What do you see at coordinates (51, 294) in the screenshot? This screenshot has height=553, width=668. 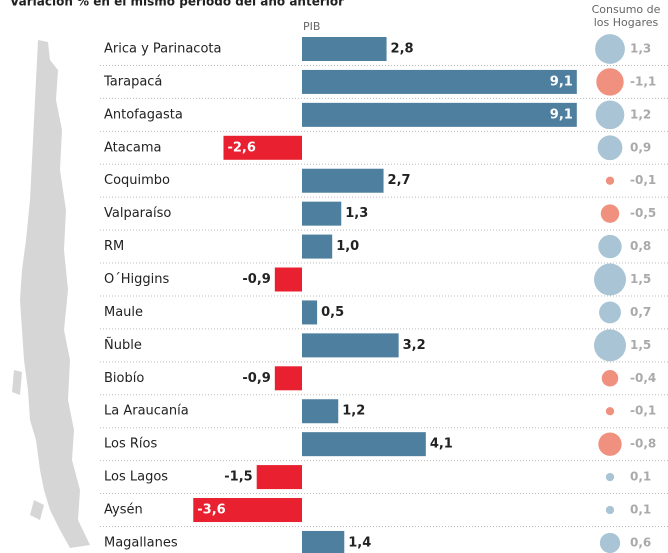 I see `map` at bounding box center [51, 294].